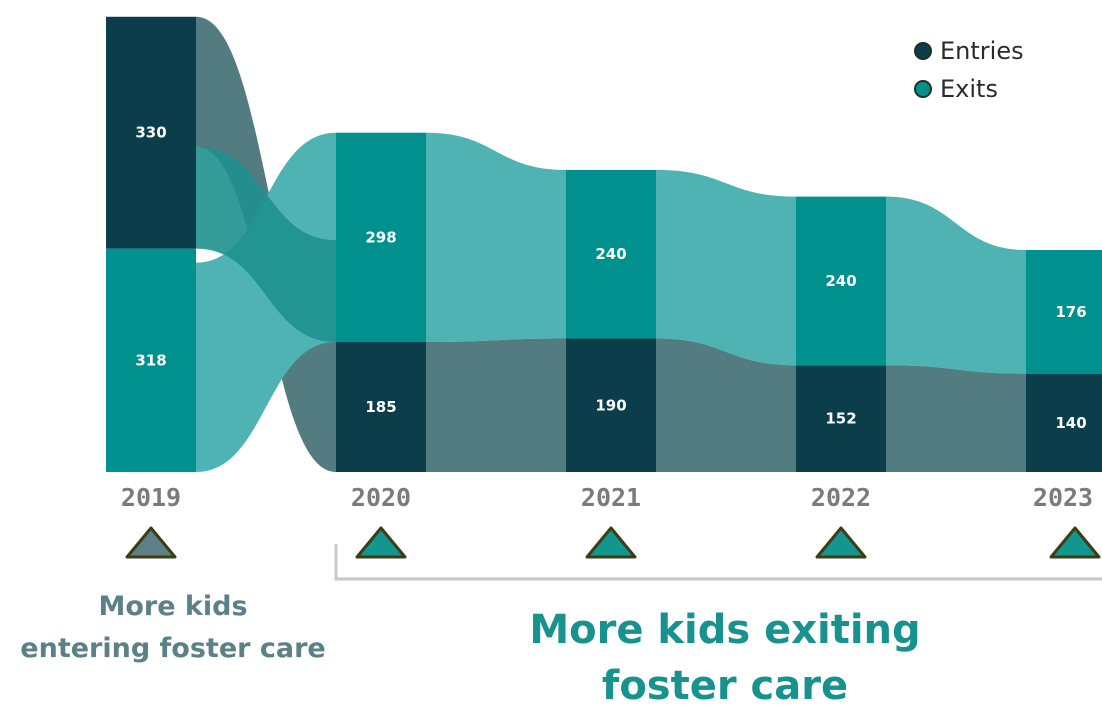  What do you see at coordinates (726, 267) in the screenshot?
I see `flow-exits-2021-2022` at bounding box center [726, 267].